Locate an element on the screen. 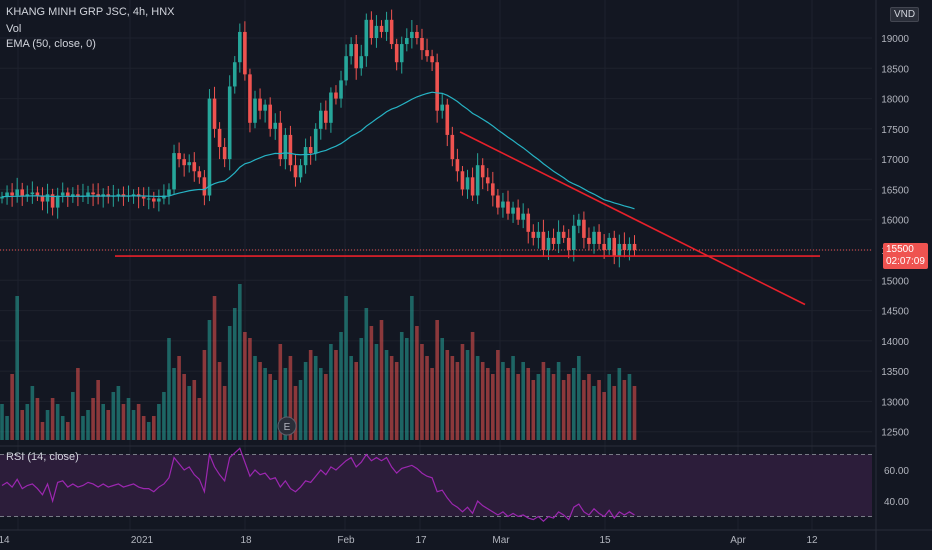  time-tick-label: 17 is located at coordinates (421, 540).